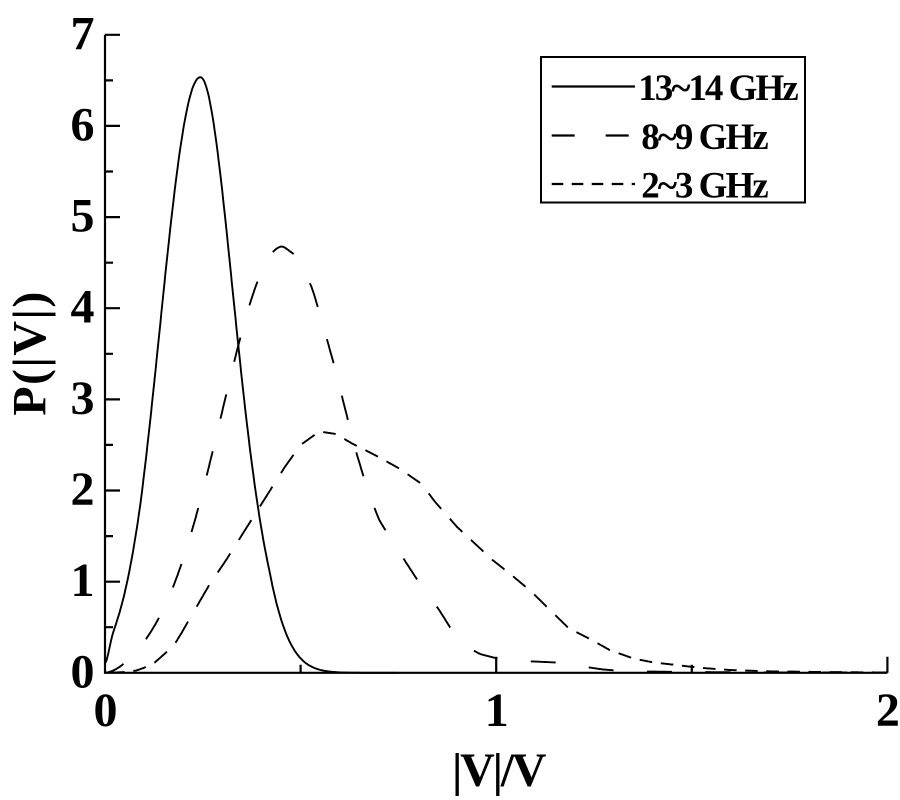 This screenshot has height=800, width=900. What do you see at coordinates (83, 33) in the screenshot?
I see `svg-text: 7` at bounding box center [83, 33].